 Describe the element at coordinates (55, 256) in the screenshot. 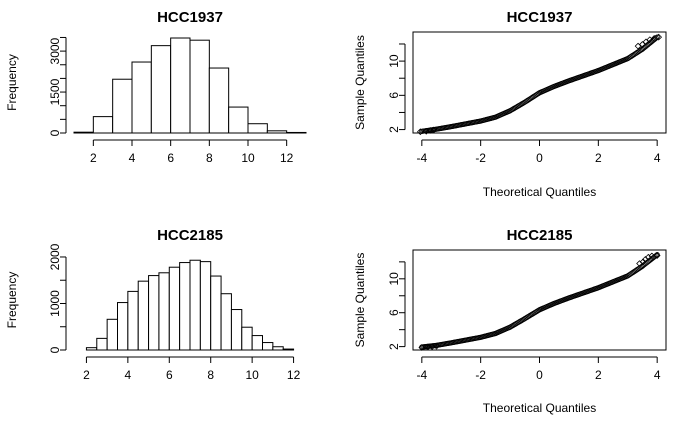

I see `y-tick-label: 2000` at that location.